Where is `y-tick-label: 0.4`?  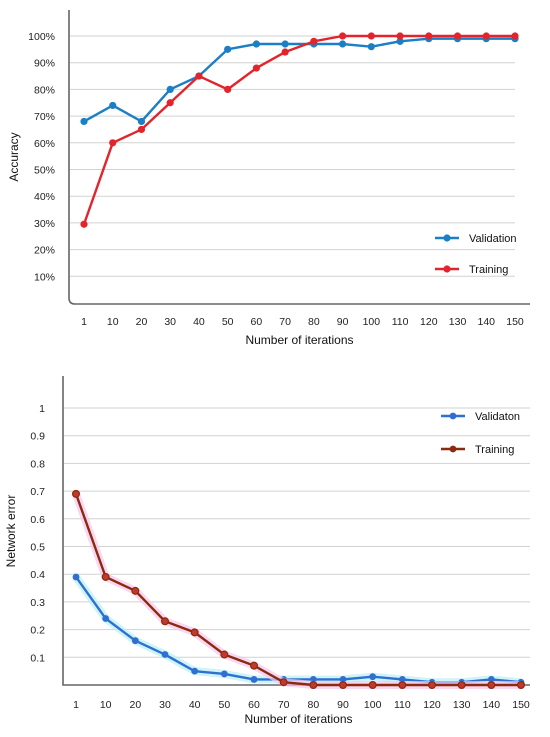
y-tick-label: 0.4 is located at coordinates (37, 575).